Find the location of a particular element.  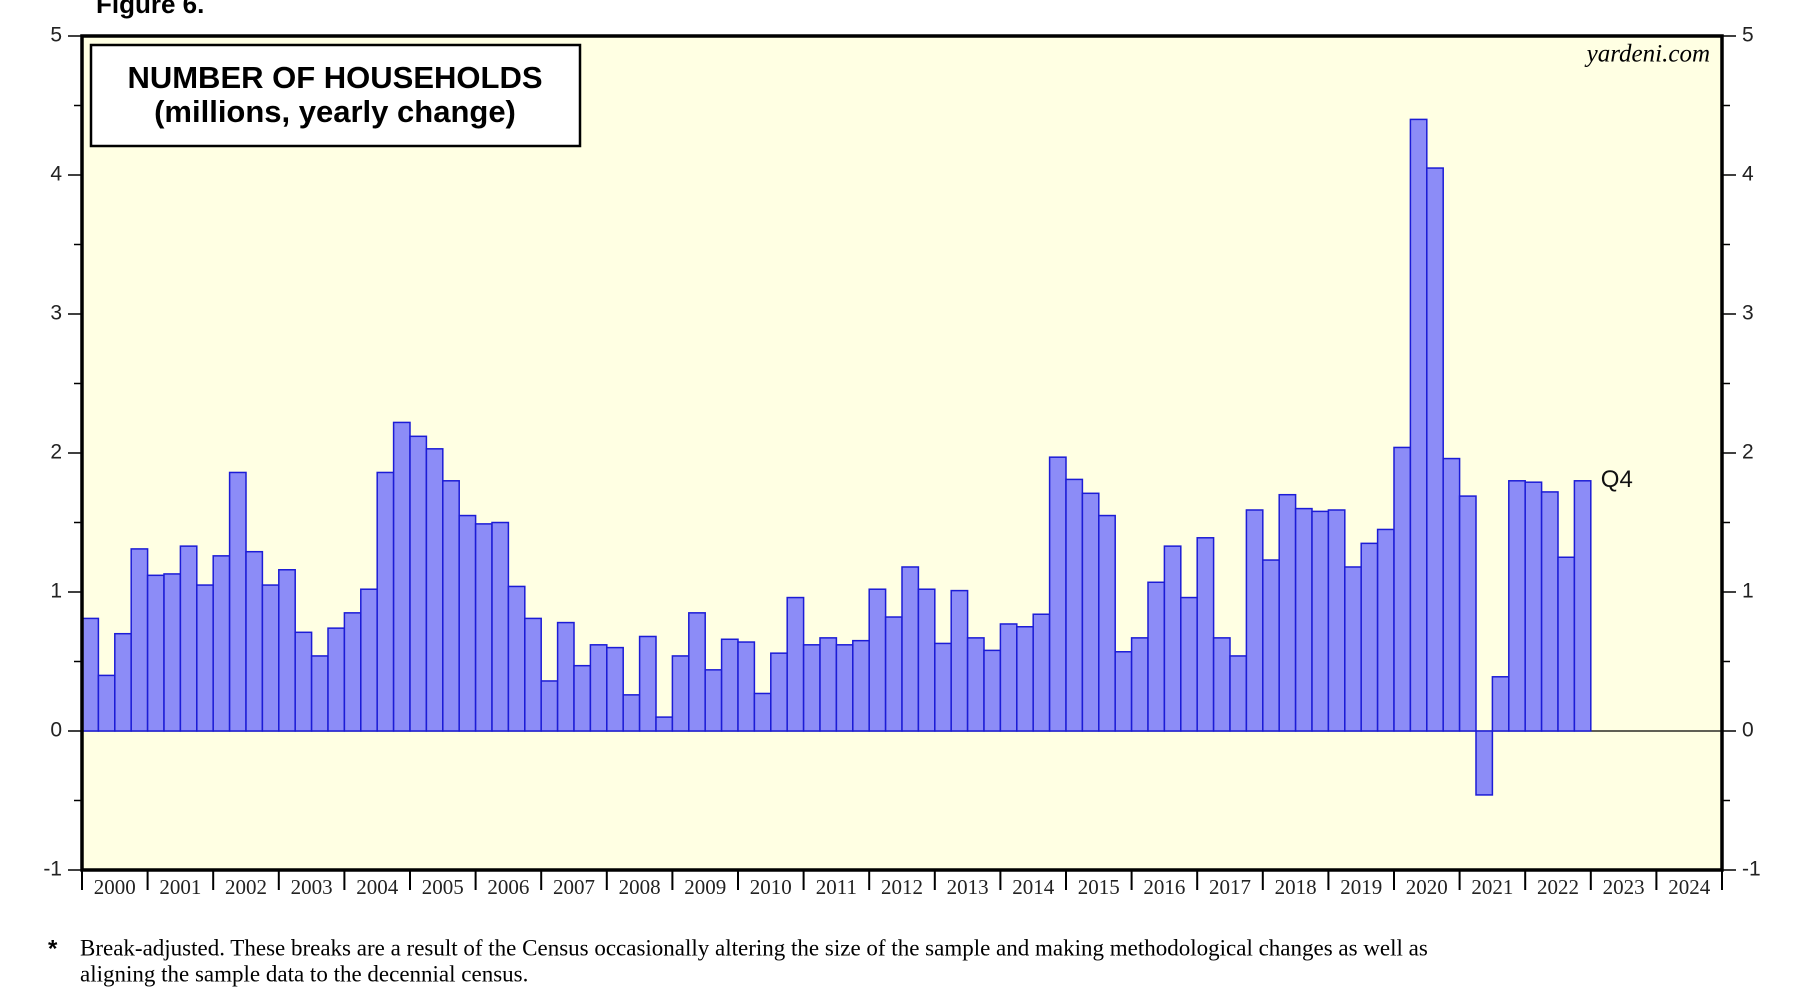

y-tick-label: 0 is located at coordinates (56, 730).